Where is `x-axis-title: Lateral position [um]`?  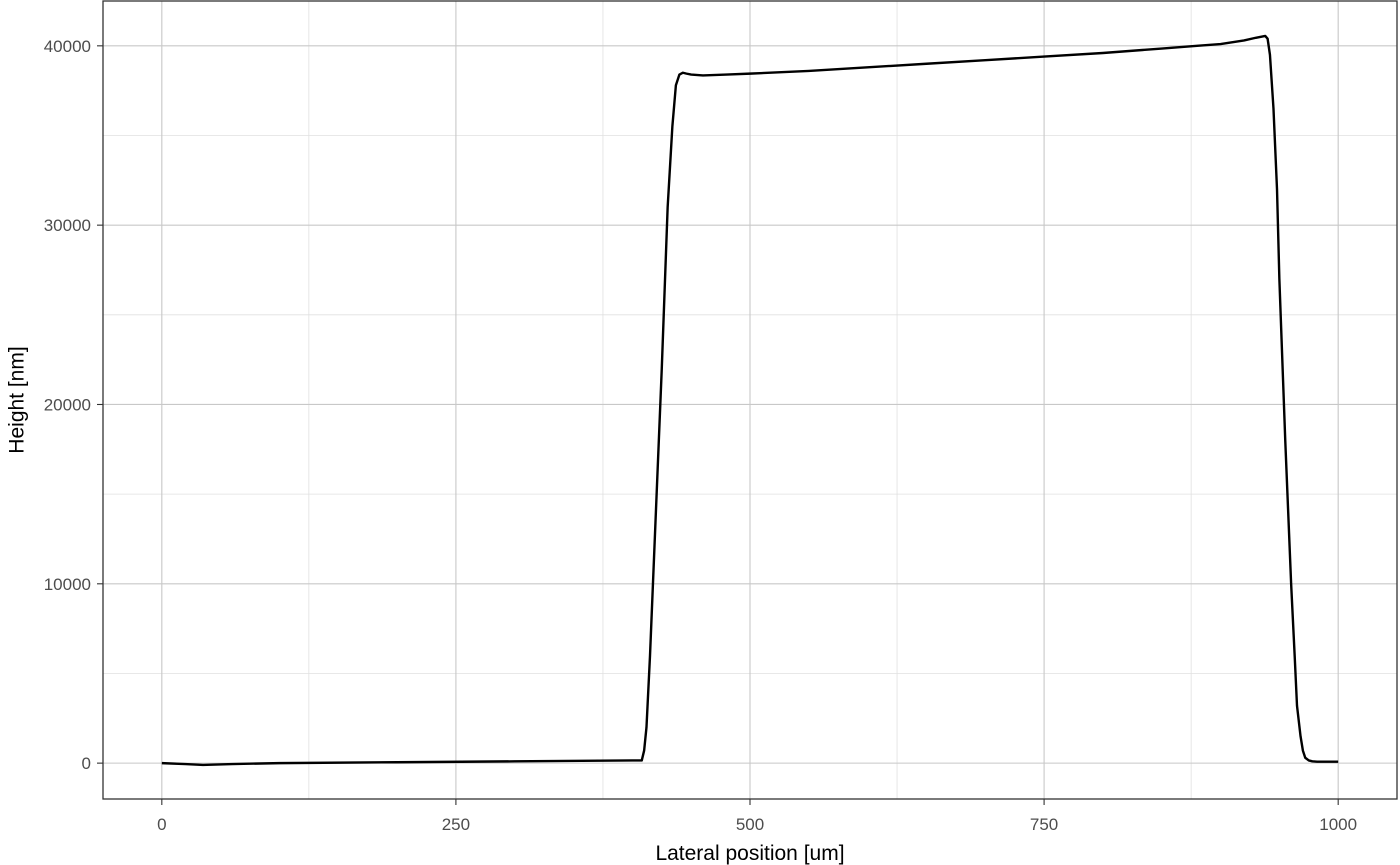
x-axis-title: Lateral position [um] is located at coordinates (749, 853).